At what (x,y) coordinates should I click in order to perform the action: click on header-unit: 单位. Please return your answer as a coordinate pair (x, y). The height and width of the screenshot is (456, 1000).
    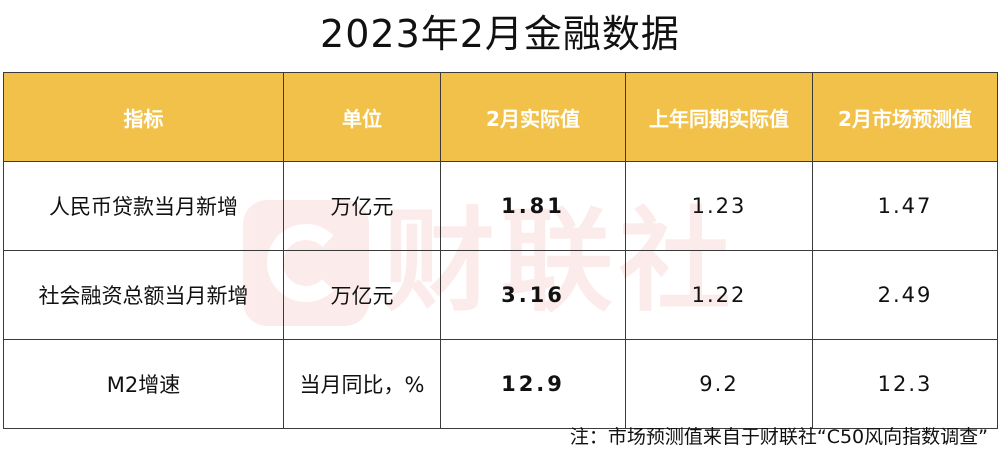
    Looking at the image, I should click on (362, 117).